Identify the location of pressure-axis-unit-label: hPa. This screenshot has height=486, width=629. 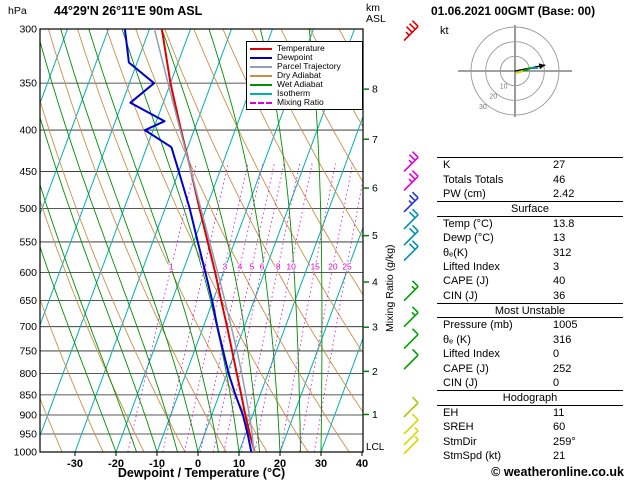
(17, 11).